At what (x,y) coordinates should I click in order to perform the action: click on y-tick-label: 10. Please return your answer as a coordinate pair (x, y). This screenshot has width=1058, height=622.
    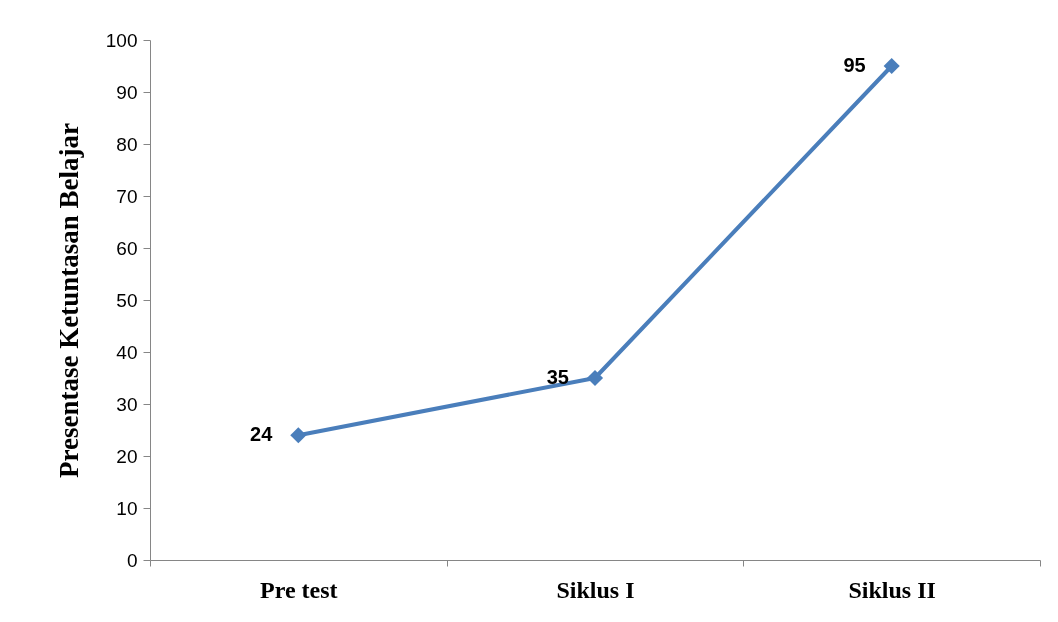
    Looking at the image, I should click on (127, 508).